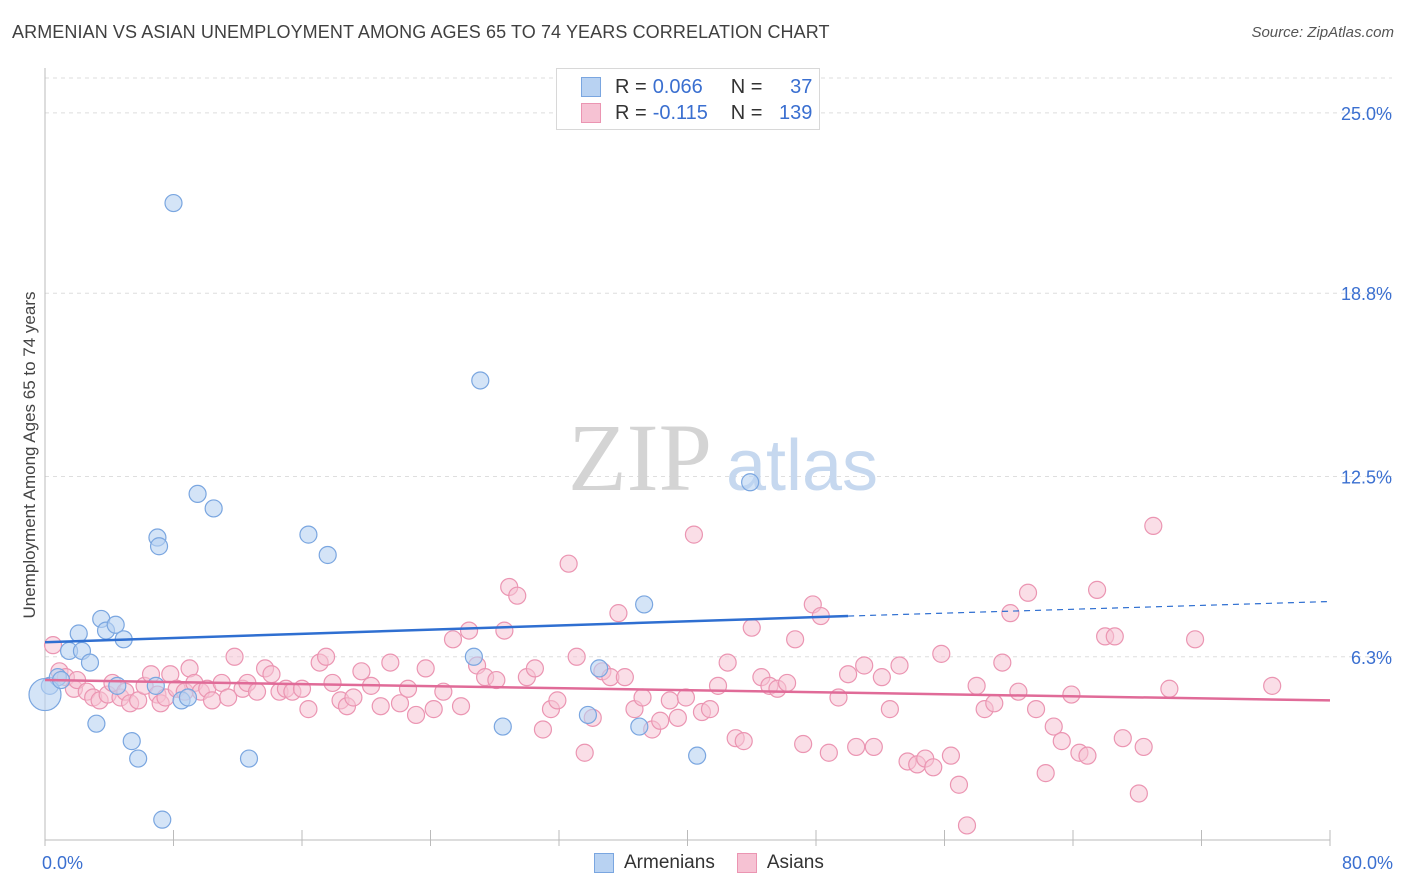 This screenshot has height=892, width=1406. I want to click on legend-n-value: 139, so click(796, 112).